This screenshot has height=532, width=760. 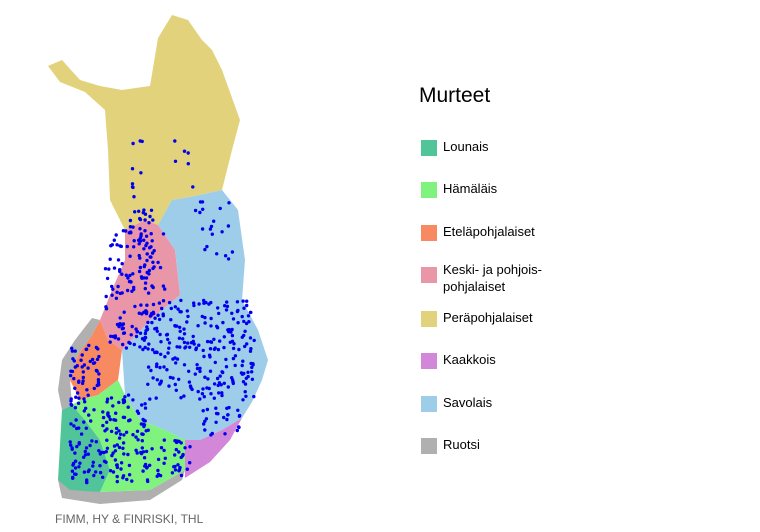 I want to click on legend-swatch-keski-pohjoispohjalaiset, so click(x=429, y=275).